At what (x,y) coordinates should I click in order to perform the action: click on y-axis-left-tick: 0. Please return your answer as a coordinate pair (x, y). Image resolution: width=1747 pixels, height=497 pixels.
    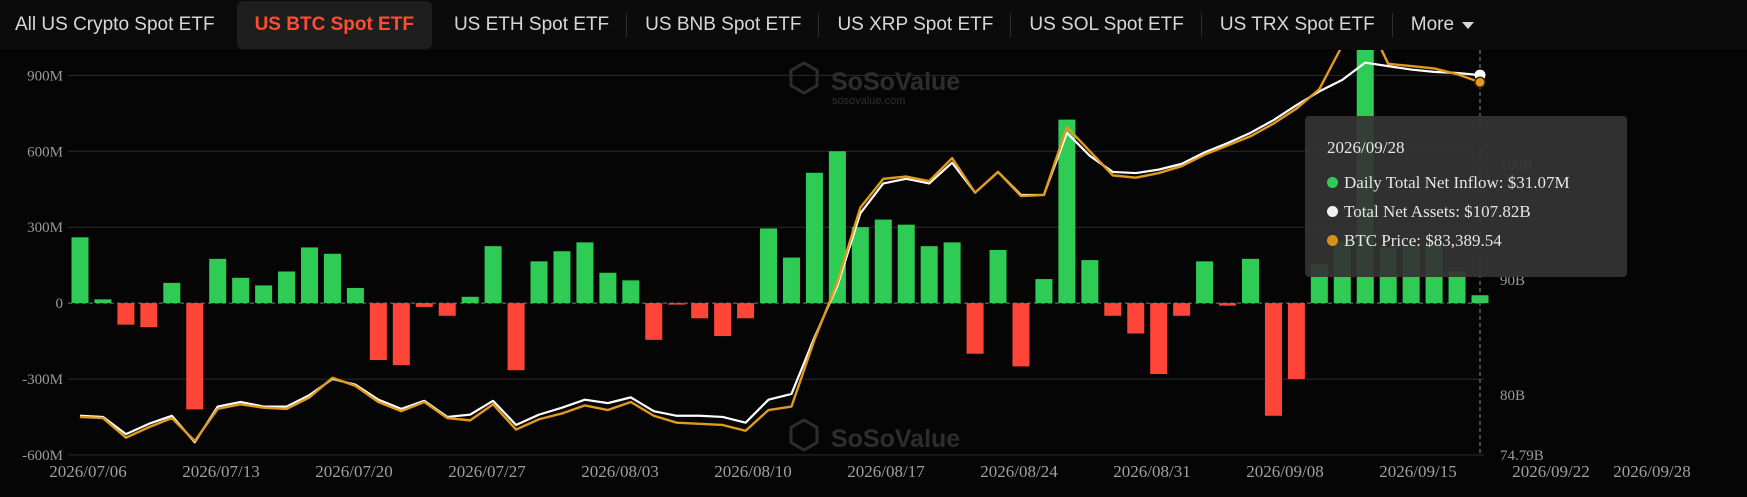
    Looking at the image, I should click on (60, 304).